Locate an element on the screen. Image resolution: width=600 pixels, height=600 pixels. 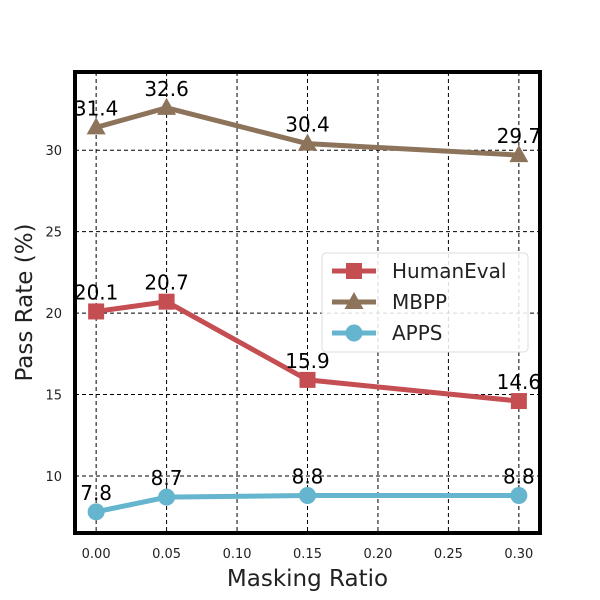
y-tick-label: 30 is located at coordinates (53, 151).